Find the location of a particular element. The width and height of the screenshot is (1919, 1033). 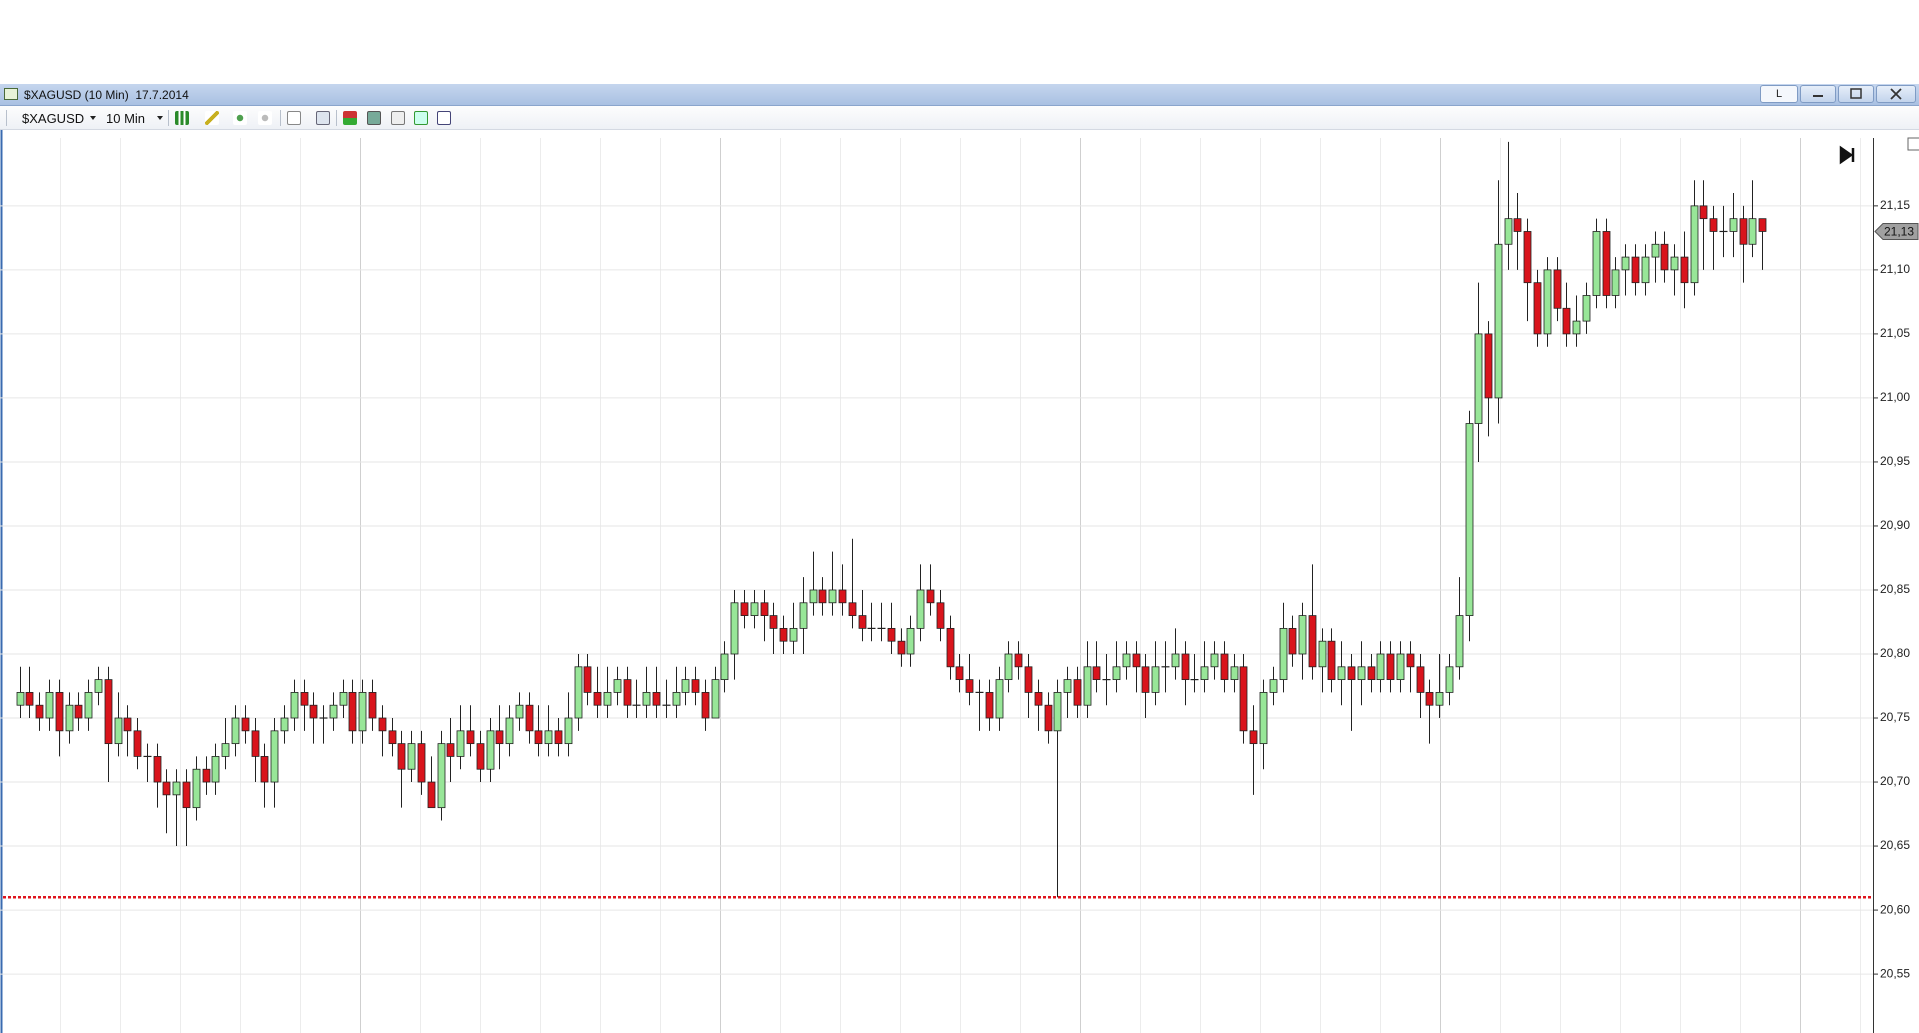

axis-menu-button is located at coordinates (1913, 144).